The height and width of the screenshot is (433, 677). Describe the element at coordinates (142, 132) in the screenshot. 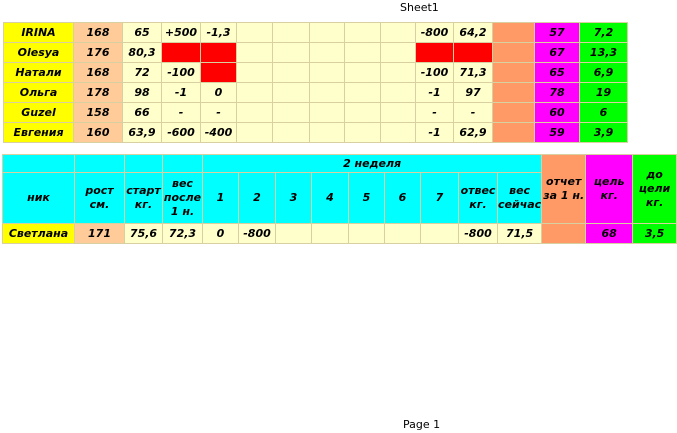

I see `cell-start: 63,9` at that location.